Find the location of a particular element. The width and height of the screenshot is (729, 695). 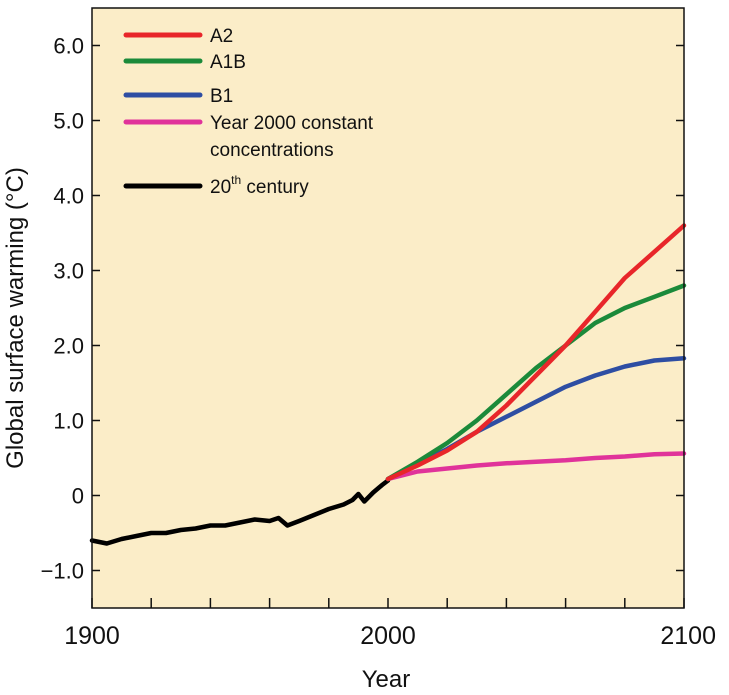

y-tick-label: 2.0 is located at coordinates (68, 346).